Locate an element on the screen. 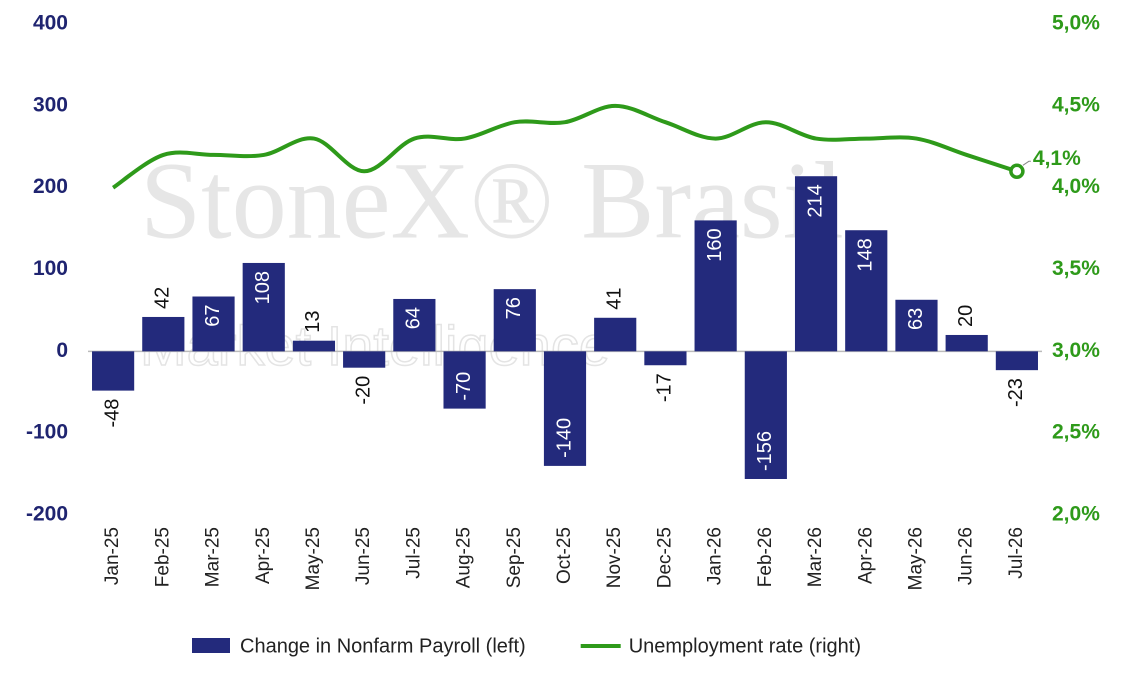  value-label: -156 is located at coordinates (765, 451).